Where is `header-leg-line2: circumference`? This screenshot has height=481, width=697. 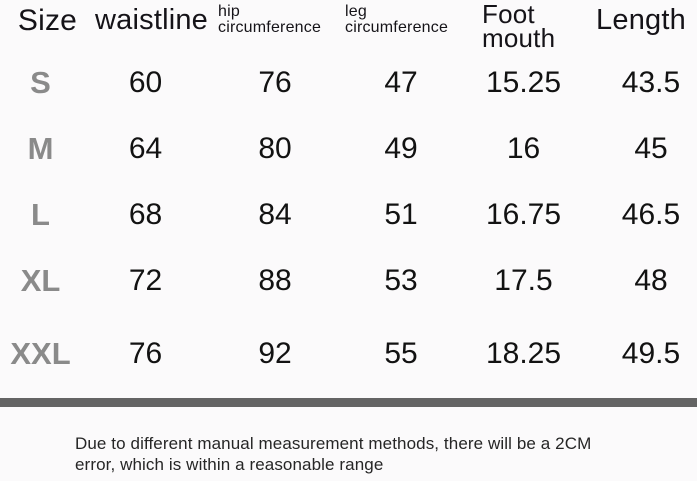
header-leg-line2: circumference is located at coordinates (397, 27).